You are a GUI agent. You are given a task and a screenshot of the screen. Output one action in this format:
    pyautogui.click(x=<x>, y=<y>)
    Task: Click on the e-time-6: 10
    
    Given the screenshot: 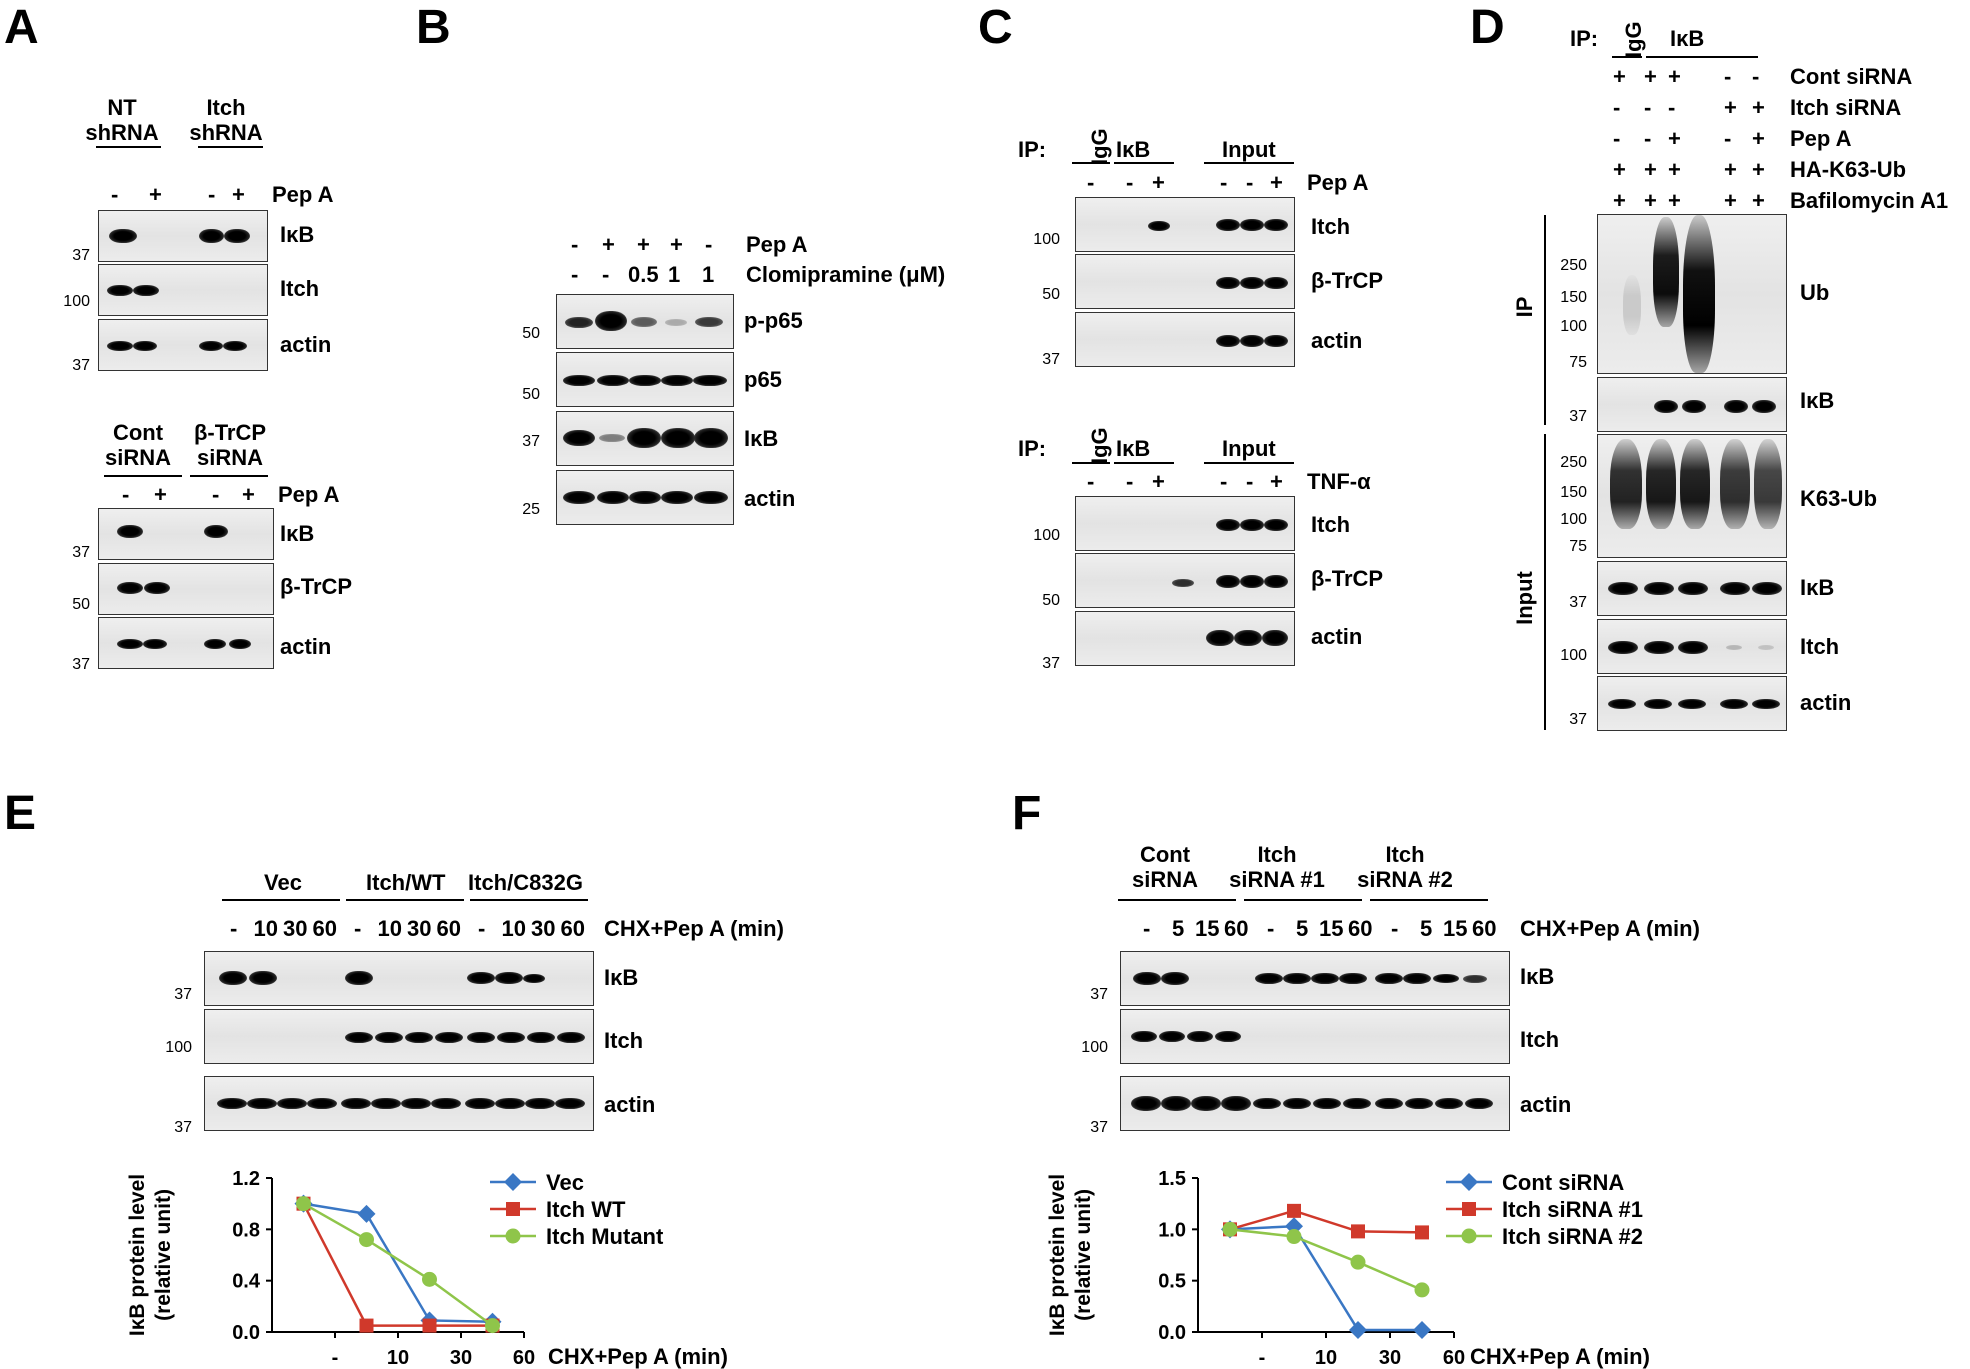 What is the action you would take?
    pyautogui.click(x=389, y=928)
    